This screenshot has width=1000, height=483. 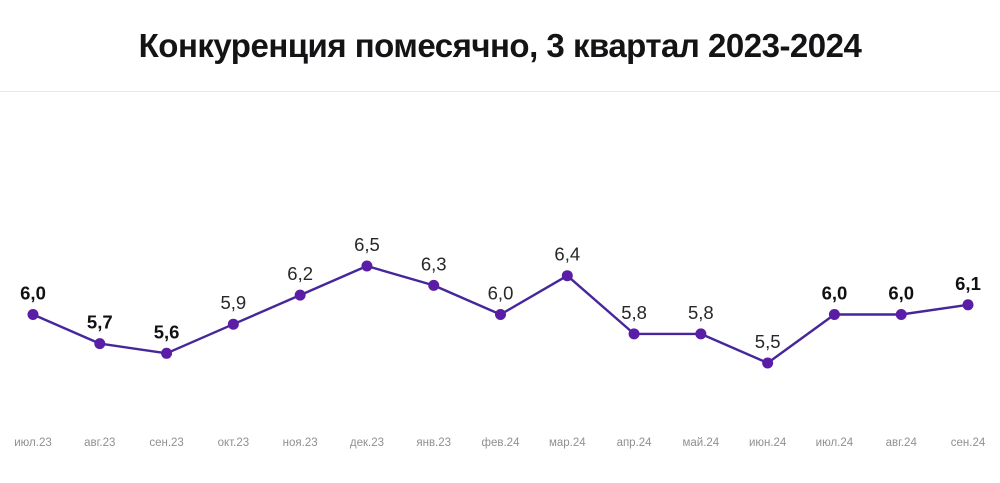 What do you see at coordinates (433, 443) in the screenshot?
I see `x-axis-label: янв.23` at bounding box center [433, 443].